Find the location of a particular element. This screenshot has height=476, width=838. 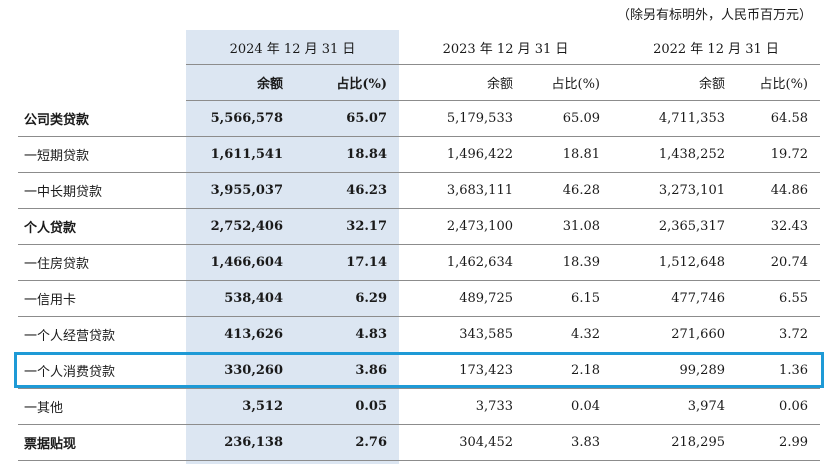

row-label: 一中长期贷款 is located at coordinates (102, 190).